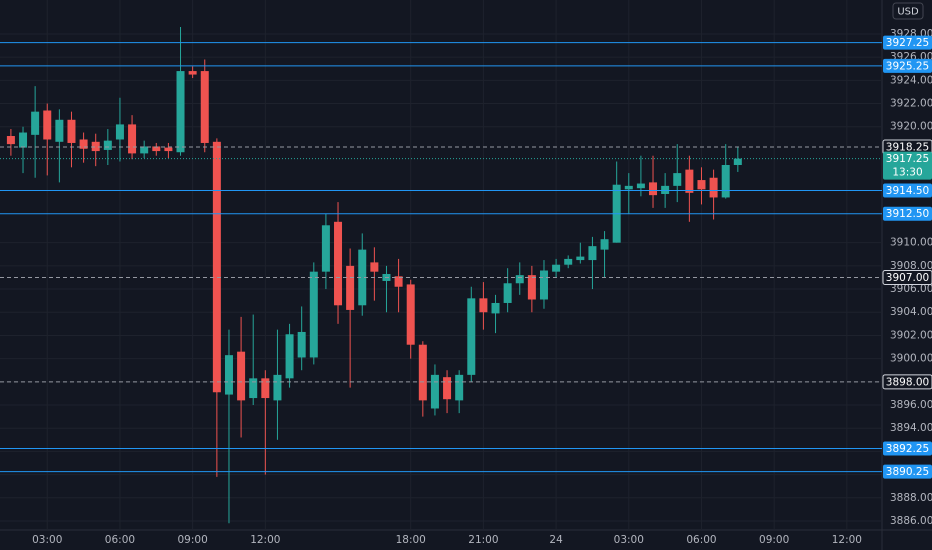 The image size is (932, 550). What do you see at coordinates (911, 266) in the screenshot?
I see `y-tick-label: 3908.00` at bounding box center [911, 266].